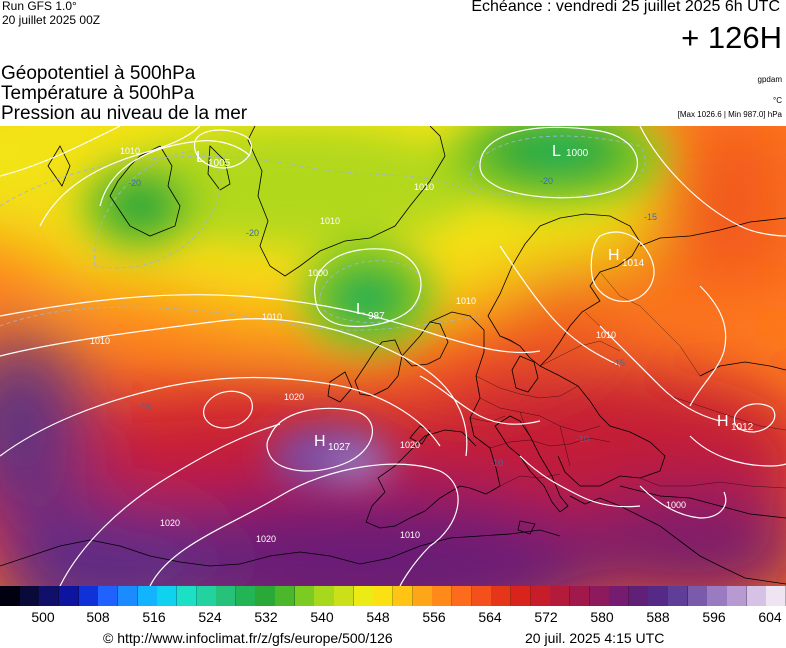  I want to click on scale-tick: 572, so click(546, 617).